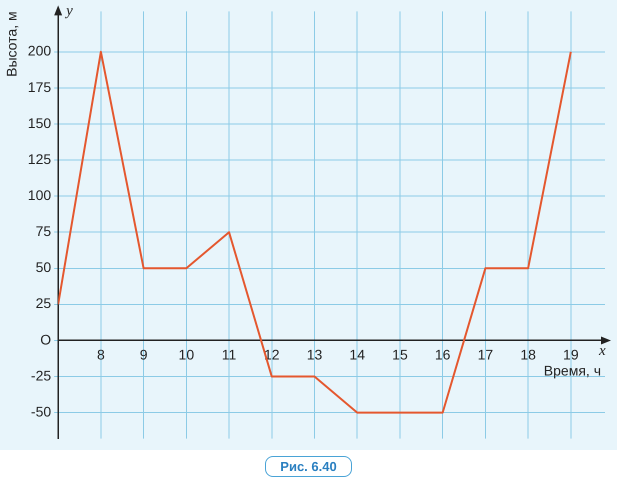 The width and height of the screenshot is (617, 488). I want to click on text: Рис. 6.40, so click(308, 466).